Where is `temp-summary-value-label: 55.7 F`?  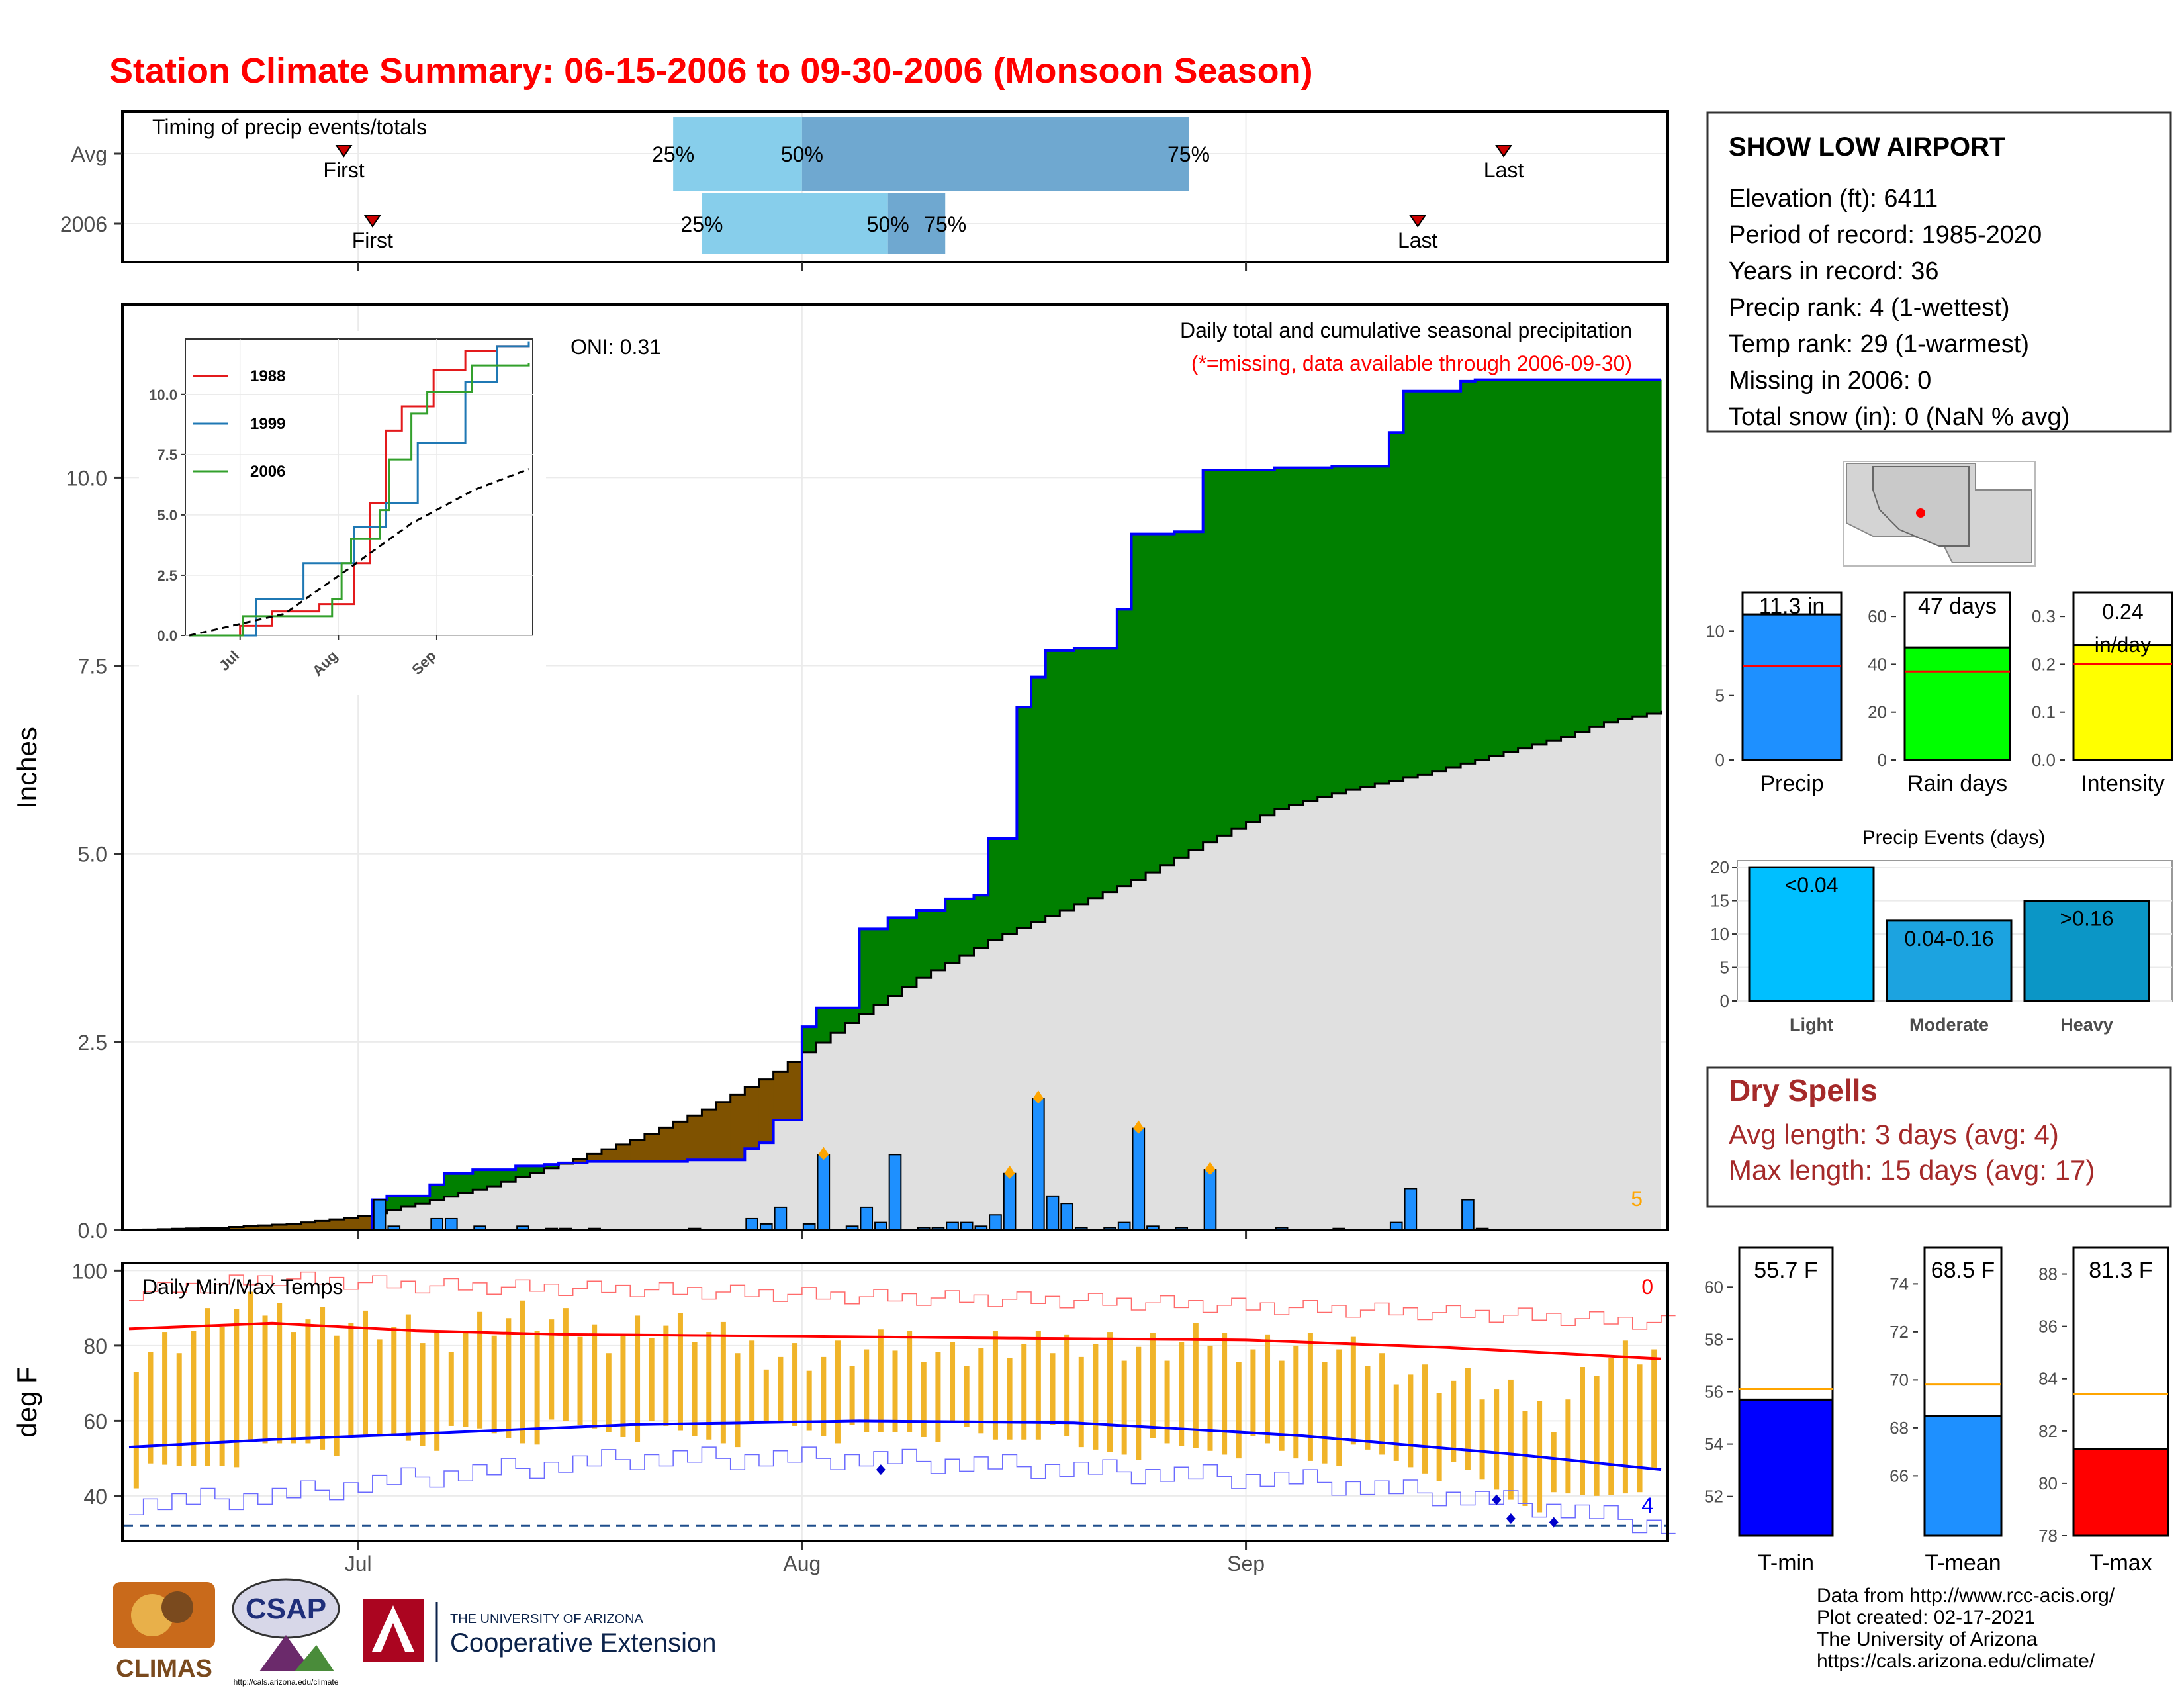
temp-summary-value-label: 55.7 F is located at coordinates (1786, 1270).